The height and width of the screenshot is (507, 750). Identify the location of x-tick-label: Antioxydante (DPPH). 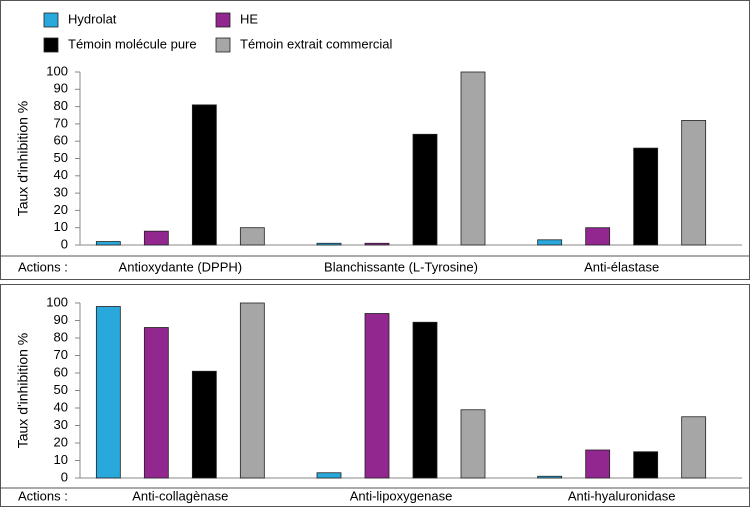
(181, 266).